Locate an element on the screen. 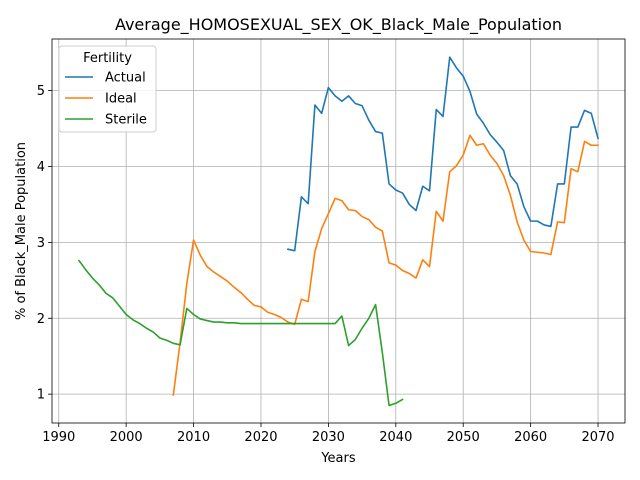  y-tick-label: 5 is located at coordinates (41, 91).